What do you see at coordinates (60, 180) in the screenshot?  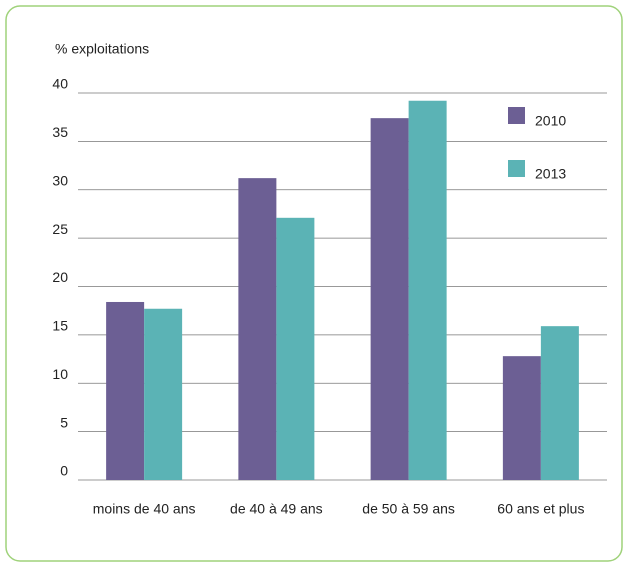 I see `y-tick-label: 30` at bounding box center [60, 180].